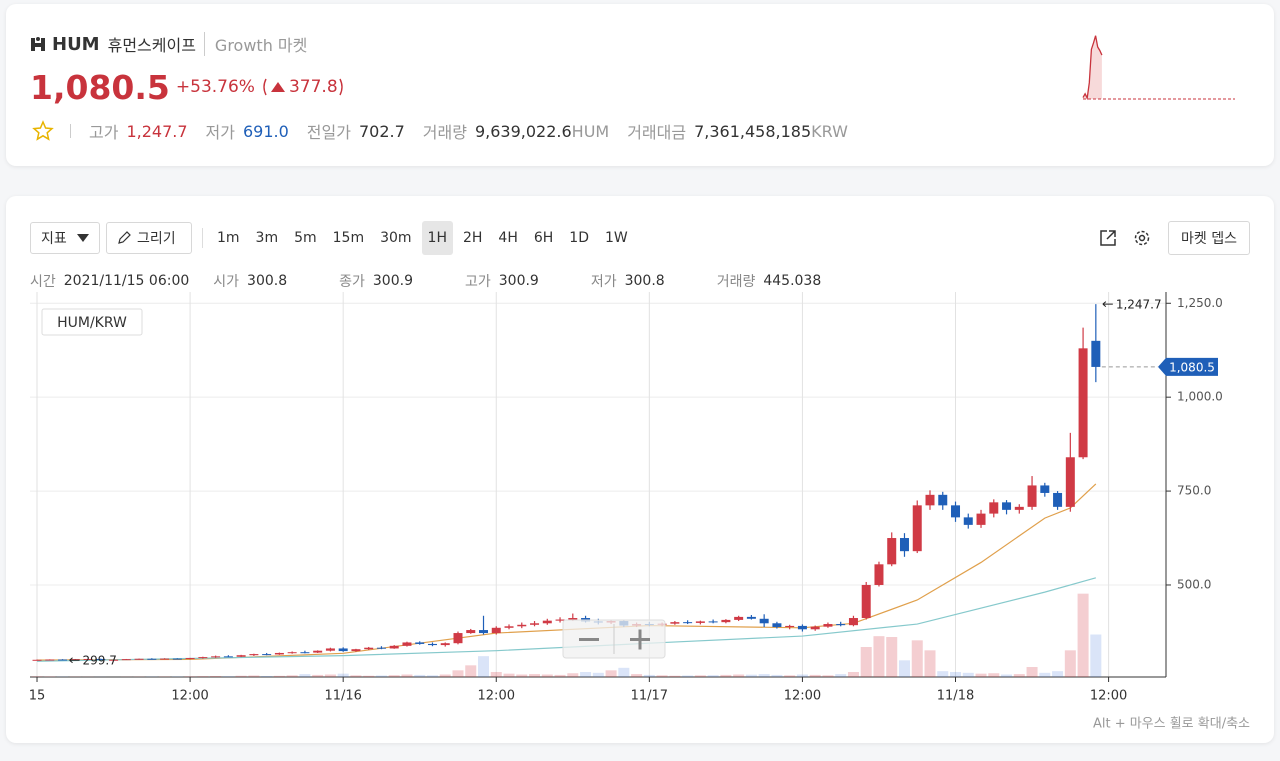  Describe the element at coordinates (392, 281) in the screenshot. I see `info-value: 300.9` at that location.